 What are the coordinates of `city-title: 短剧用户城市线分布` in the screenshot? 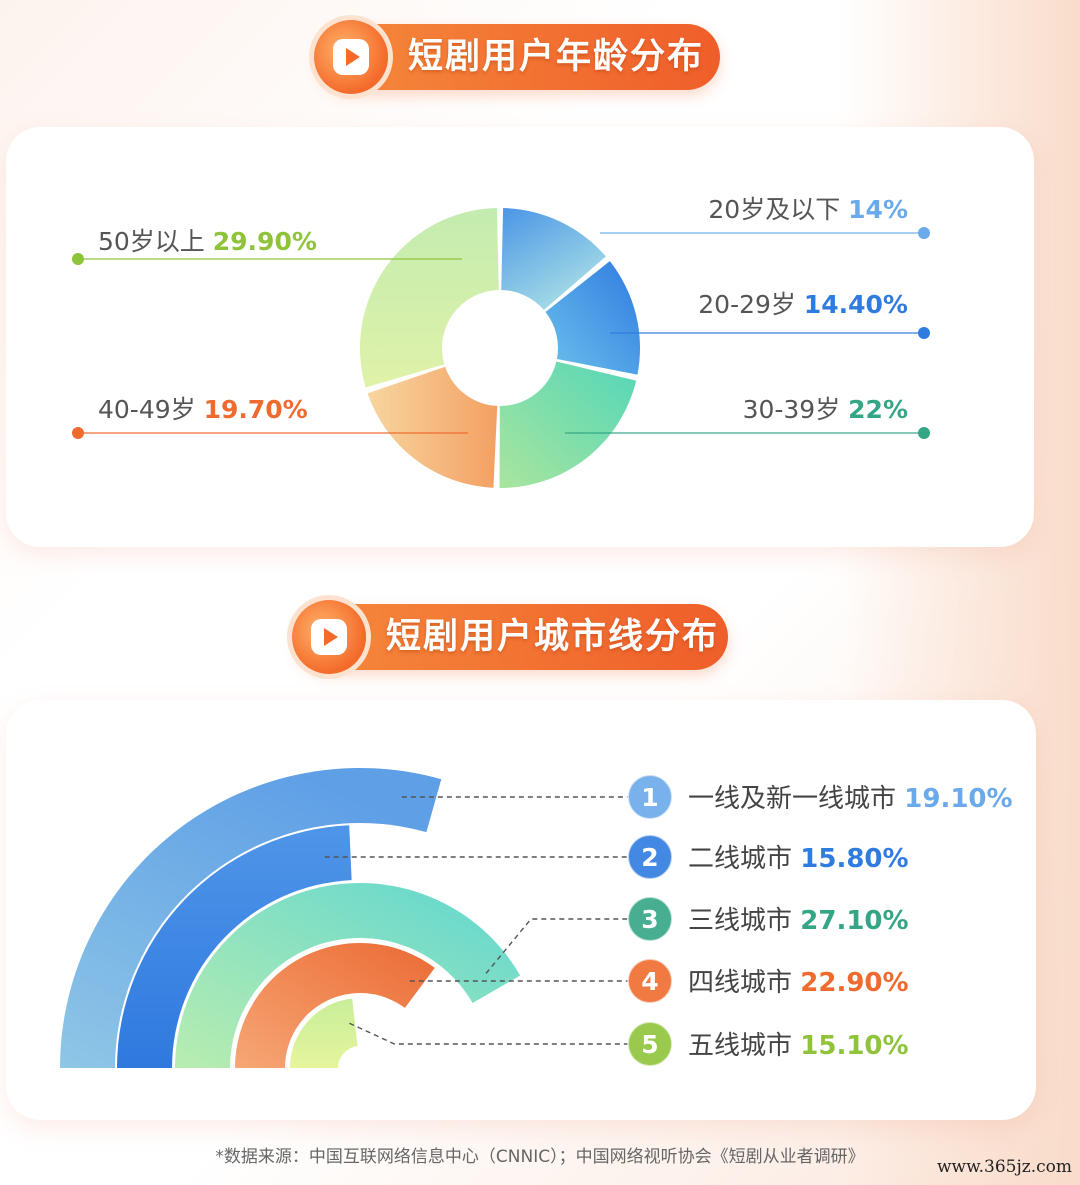 It's located at (553, 637).